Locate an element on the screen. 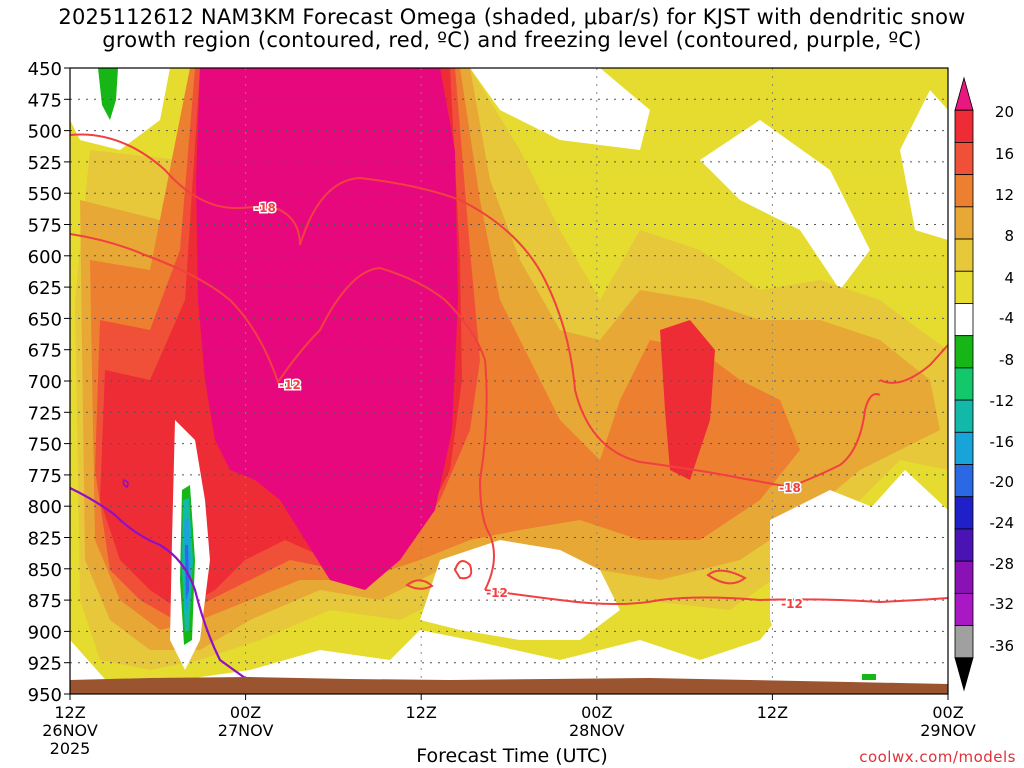 Image resolution: width=1024 pixels, height=768 pixels. y-tick-label: 650 is located at coordinates (45, 319).